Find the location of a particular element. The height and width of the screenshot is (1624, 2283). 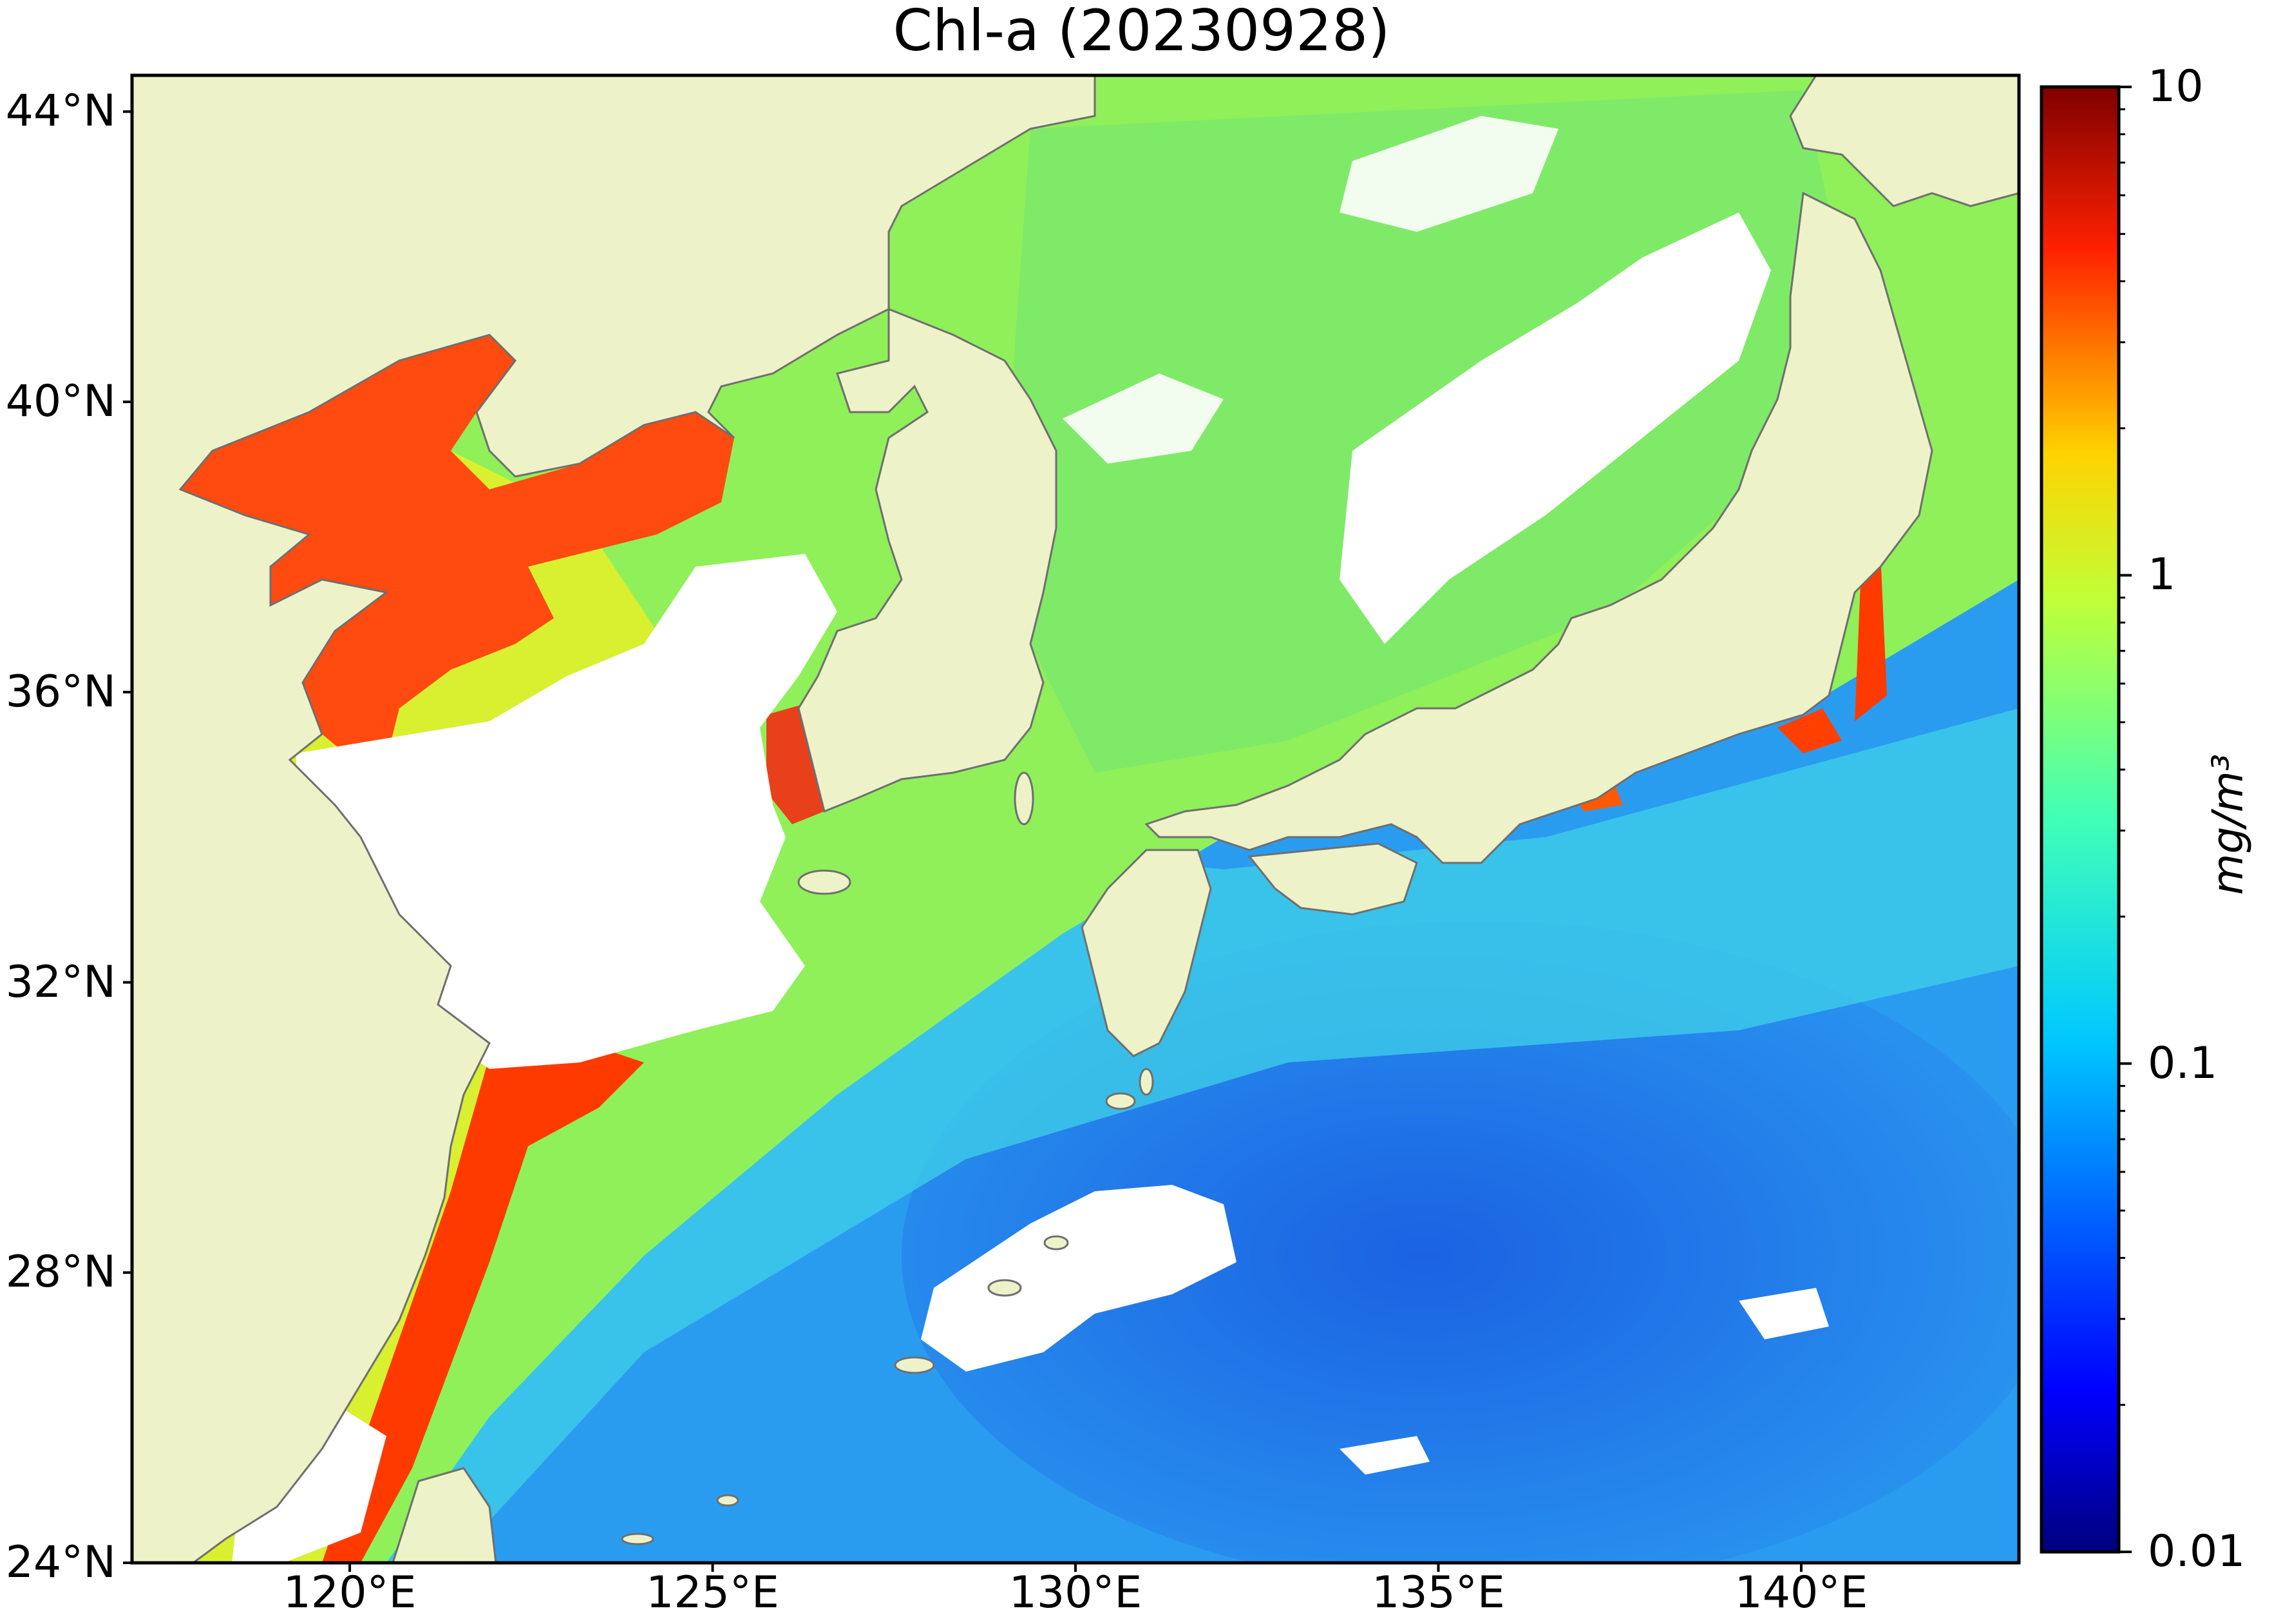

colorbar-frame is located at coordinates (2080, 820).